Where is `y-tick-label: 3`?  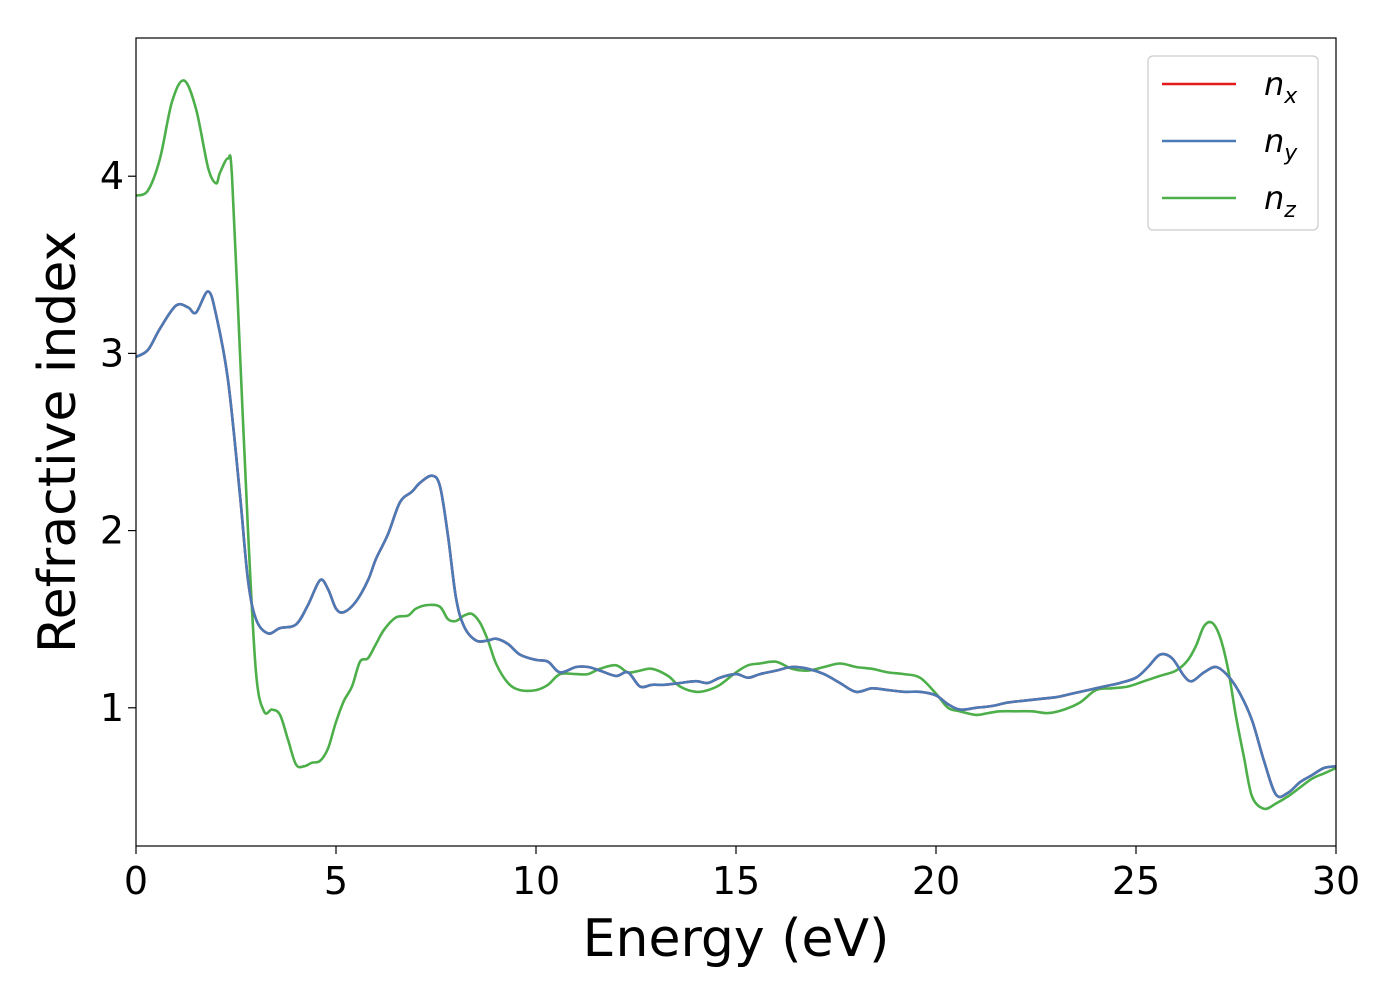
y-tick-label: 3 is located at coordinates (112, 353).